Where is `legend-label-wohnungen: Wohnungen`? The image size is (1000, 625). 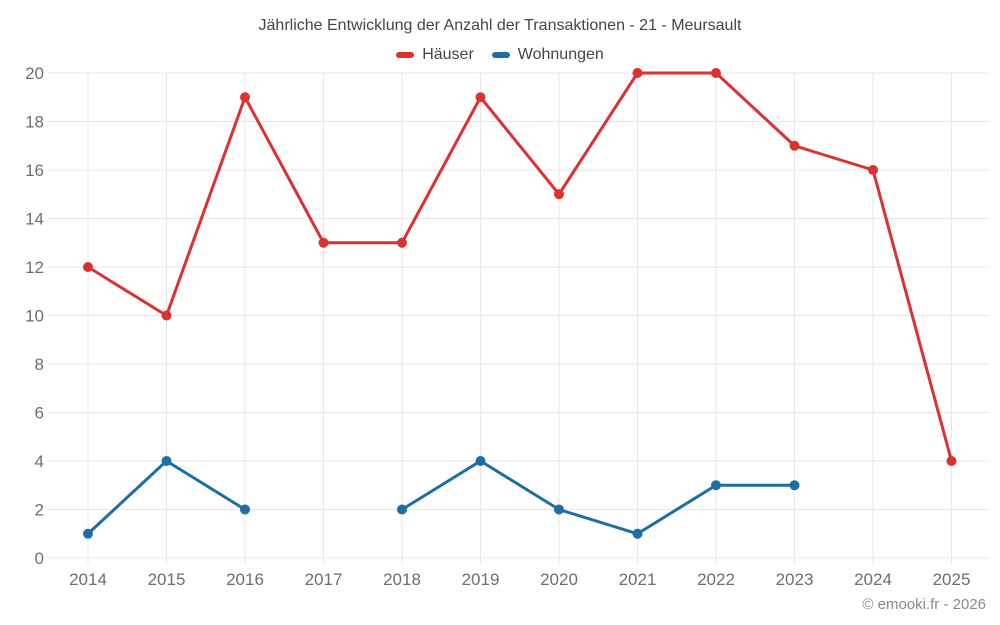
legend-label-wohnungen: Wohnungen is located at coordinates (560, 54).